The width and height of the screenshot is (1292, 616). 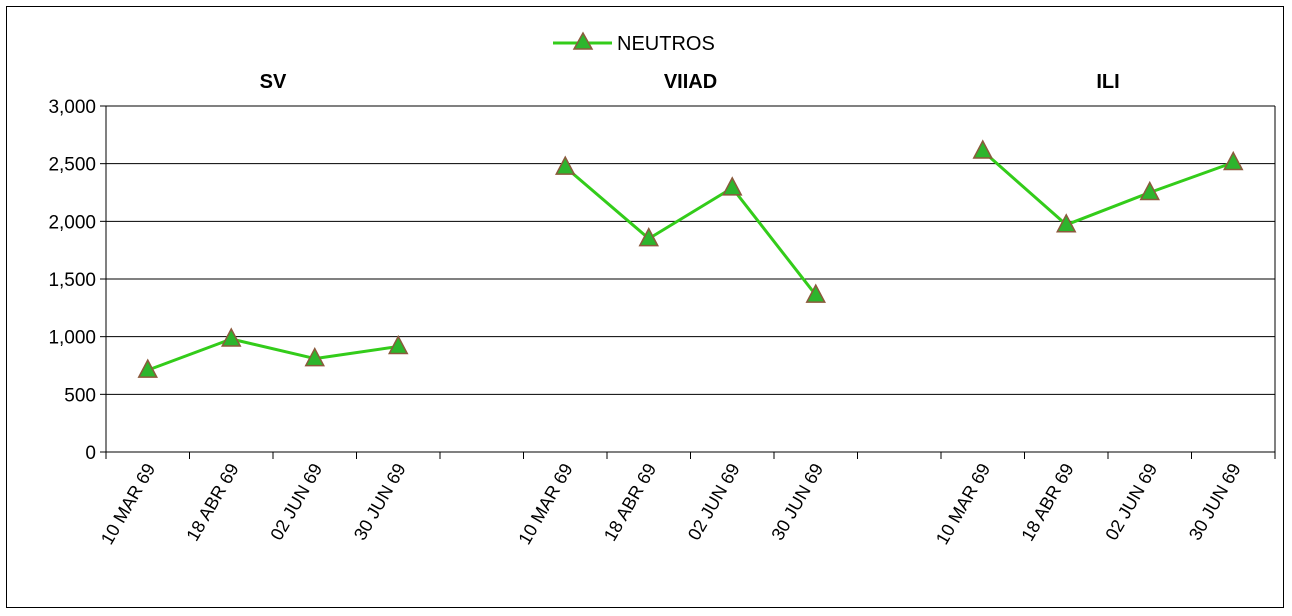 I want to click on legend: NEUTROS, so click(x=634, y=43).